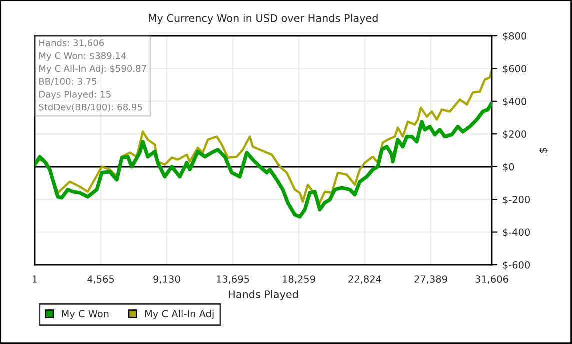  Describe the element at coordinates (101, 280) in the screenshot. I see `x-tick-label: 4,565` at that location.